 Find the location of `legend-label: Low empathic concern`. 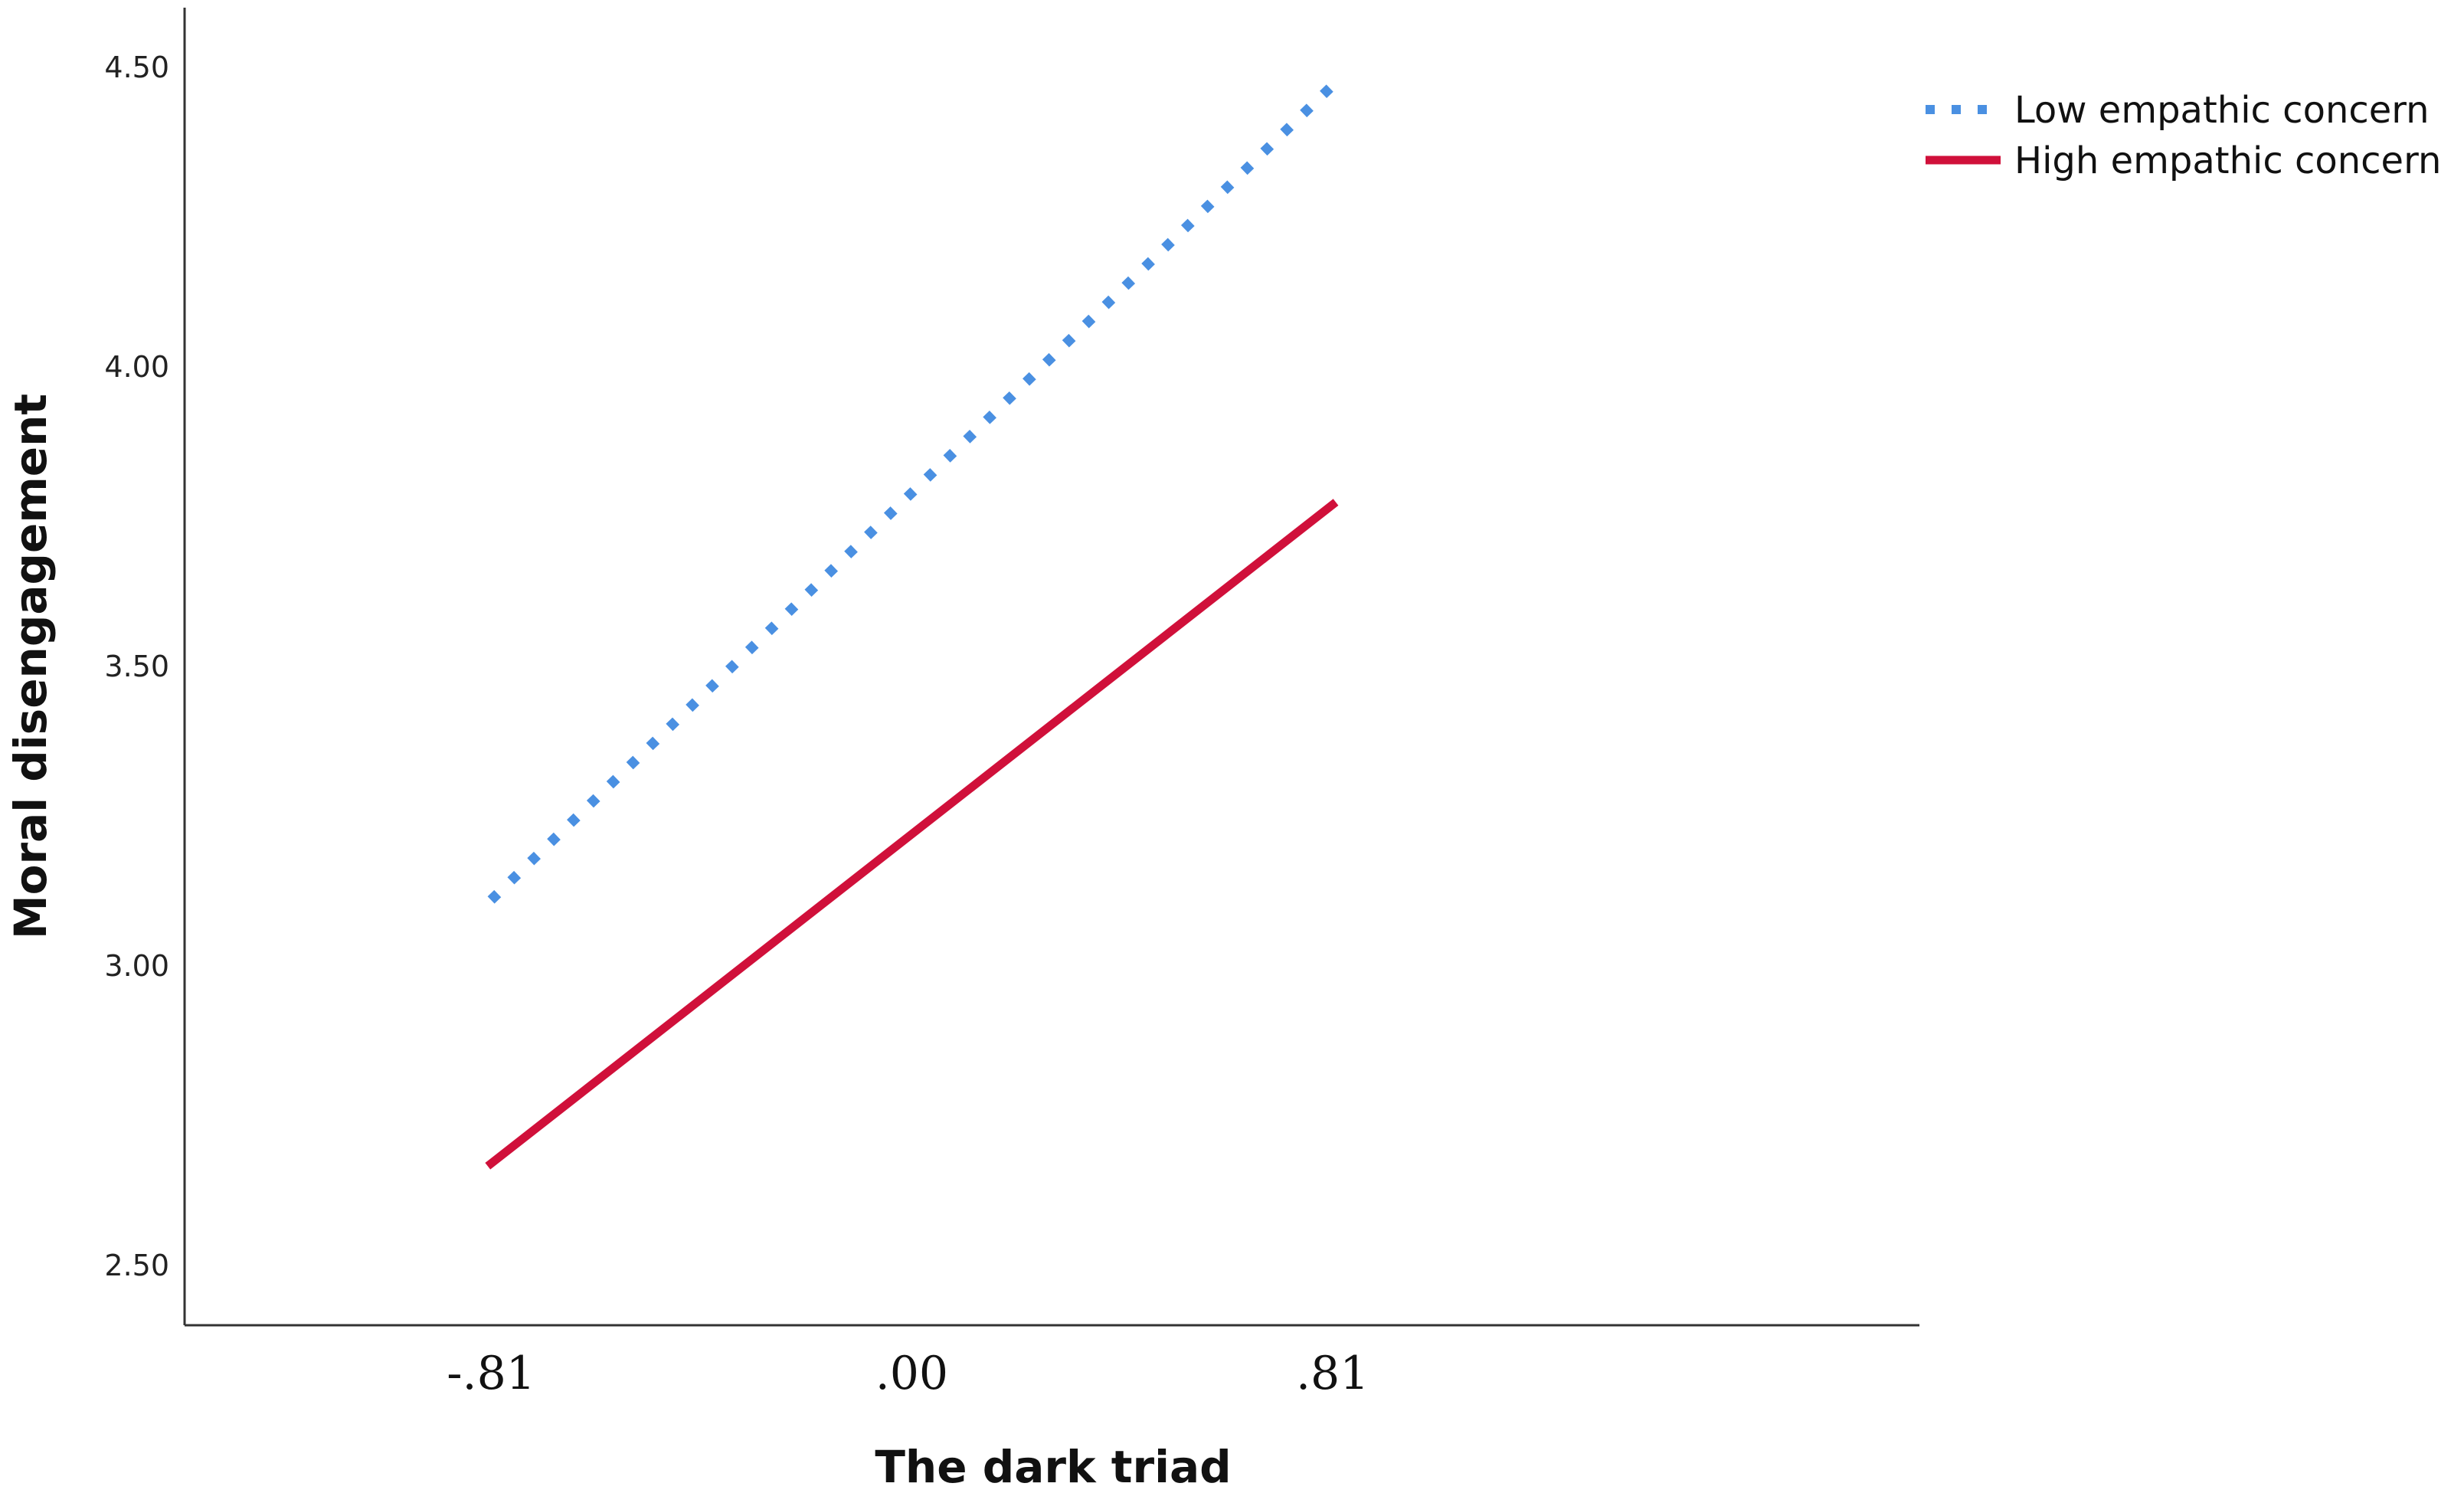

legend-label: Low empathic concern is located at coordinates (2222, 110).